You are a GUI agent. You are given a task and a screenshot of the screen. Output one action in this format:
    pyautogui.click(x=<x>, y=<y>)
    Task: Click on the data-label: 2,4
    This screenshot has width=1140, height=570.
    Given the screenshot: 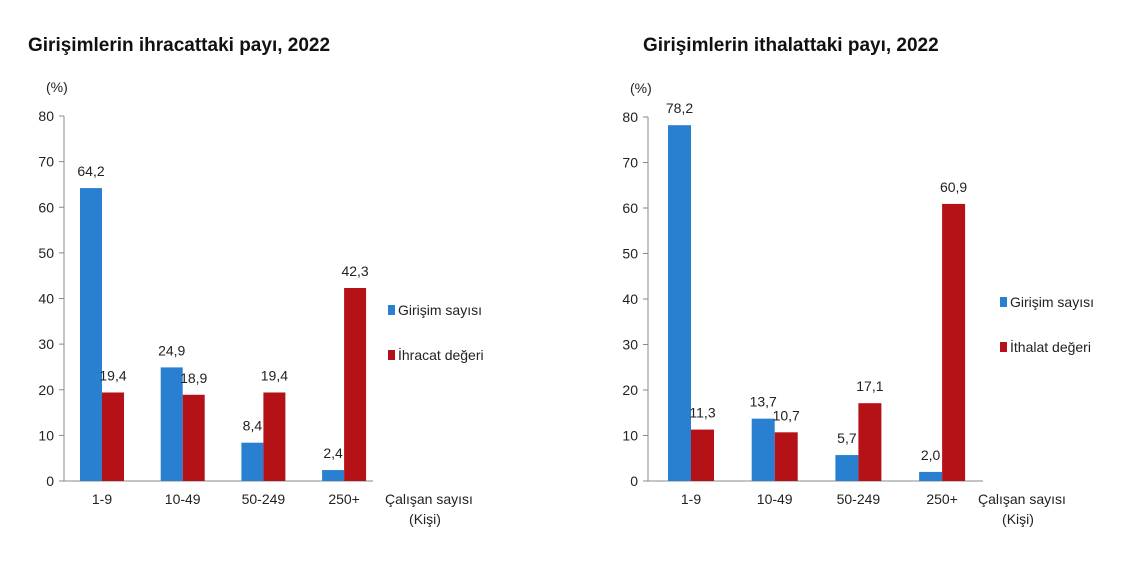 What is the action you would take?
    pyautogui.click(x=333, y=453)
    